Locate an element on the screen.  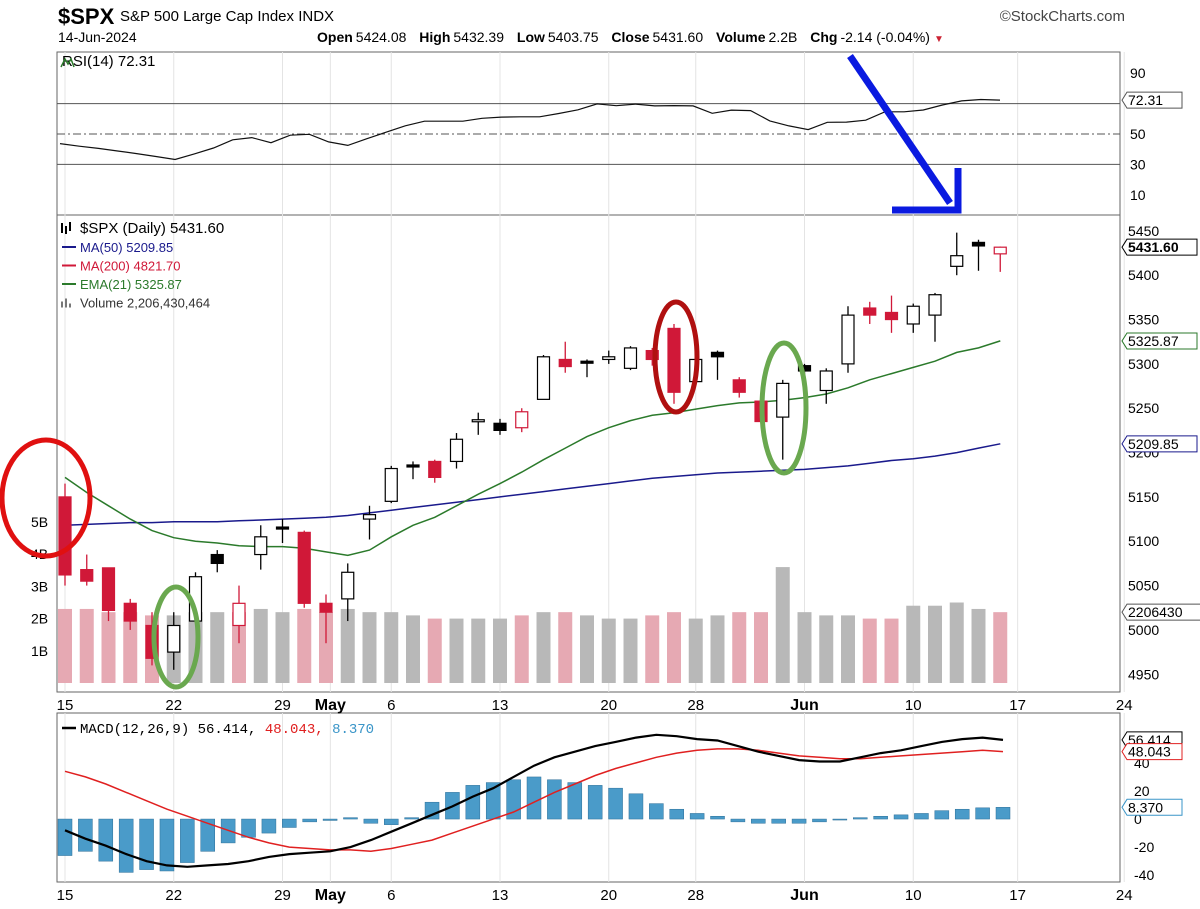
candle-legend-icon is located at coordinates (66, 228).